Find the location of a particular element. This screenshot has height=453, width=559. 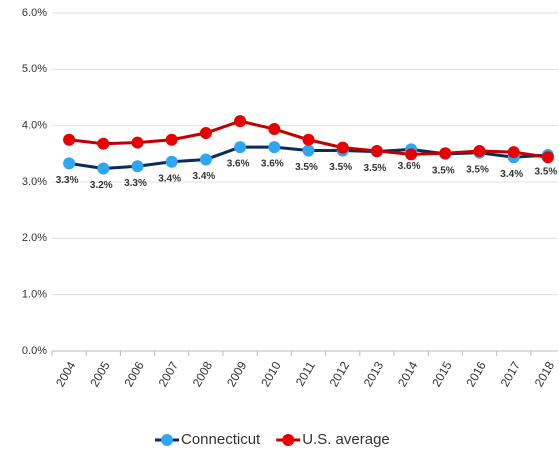

x-tick-label: 2015 is located at coordinates (442, 374).